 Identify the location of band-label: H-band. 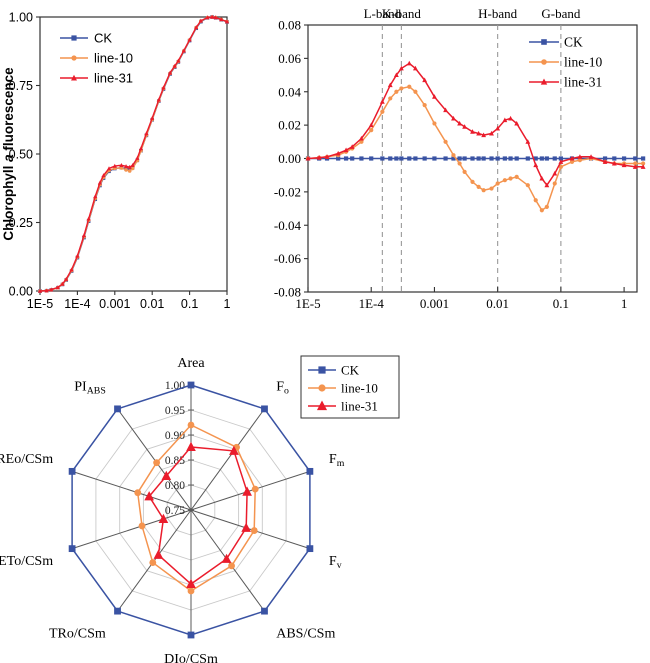
(497, 13).